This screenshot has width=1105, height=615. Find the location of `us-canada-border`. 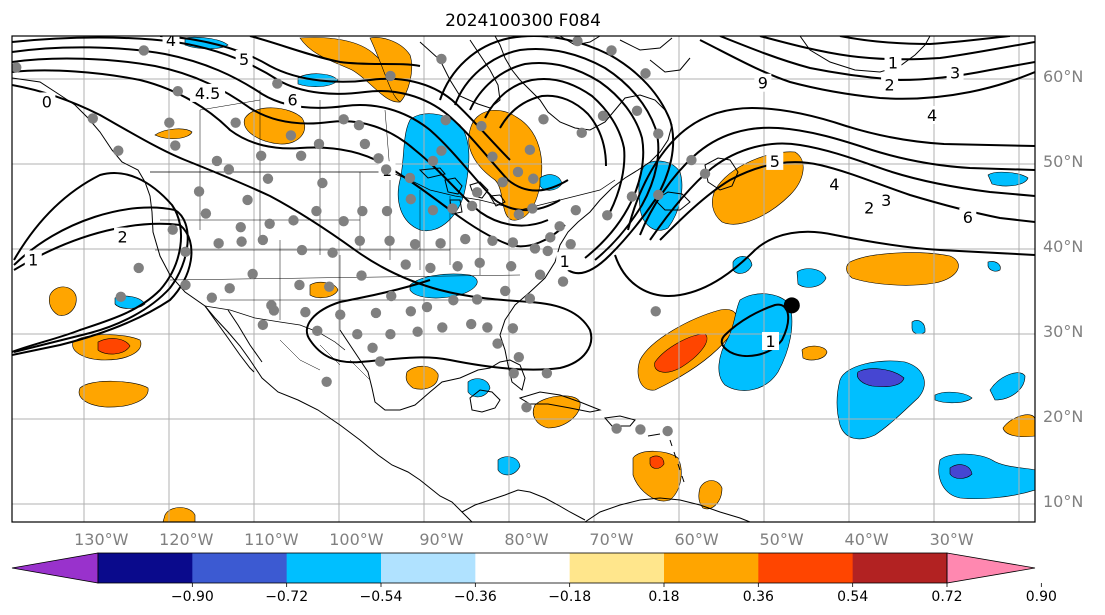

us-canada-border is located at coordinates (383, 191).